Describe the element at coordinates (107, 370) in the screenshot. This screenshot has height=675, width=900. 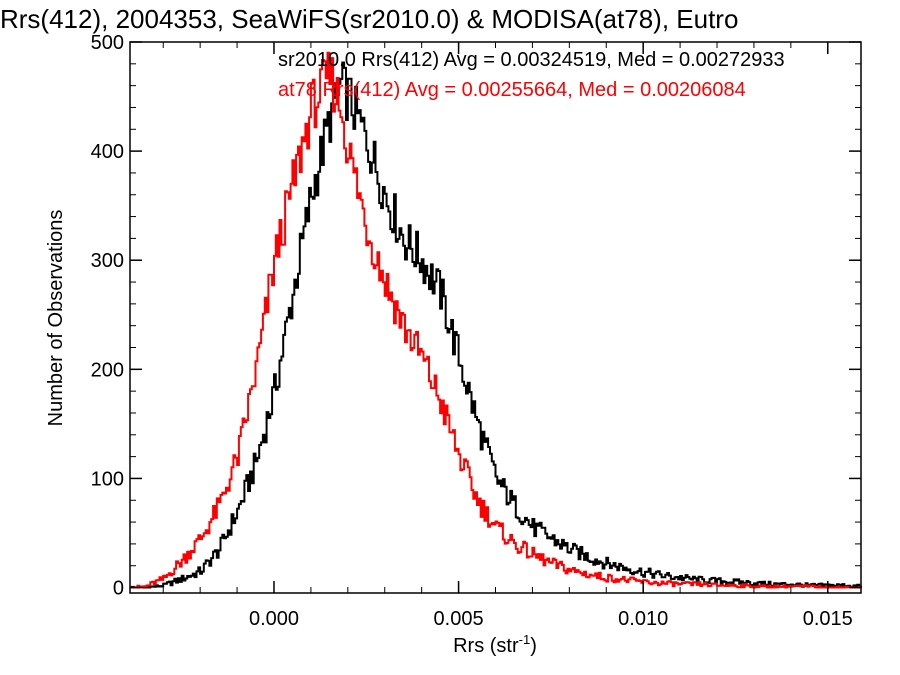
I see `y-tick-label: 200` at that location.